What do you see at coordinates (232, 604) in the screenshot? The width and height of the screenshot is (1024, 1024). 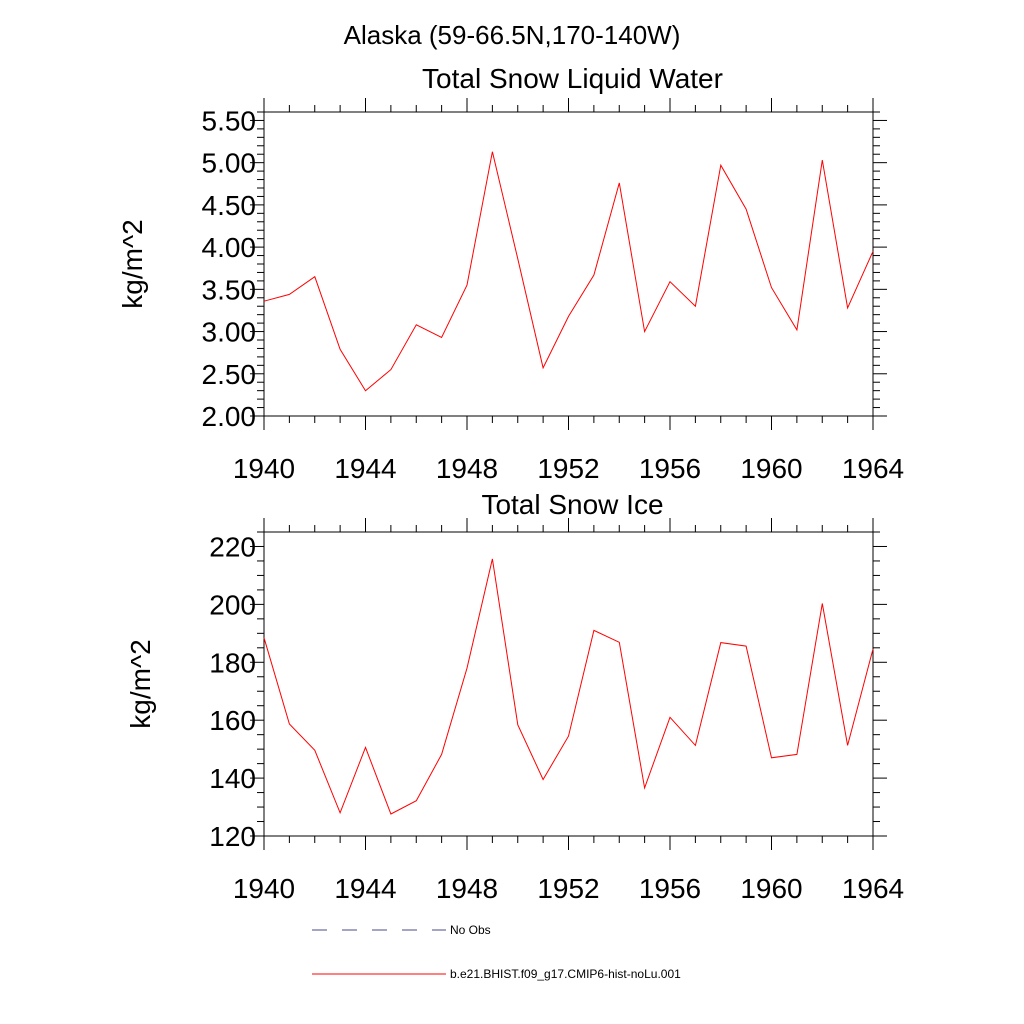 I see `y-tick-label: 200` at bounding box center [232, 604].